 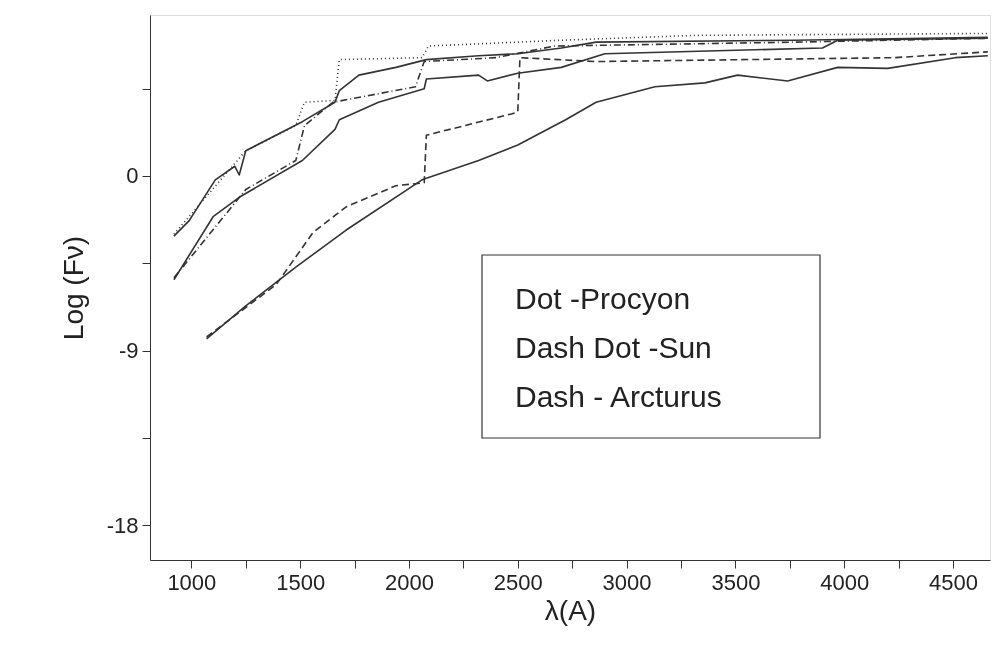 I want to click on x-tick-label: 4000, so click(x=845, y=582).